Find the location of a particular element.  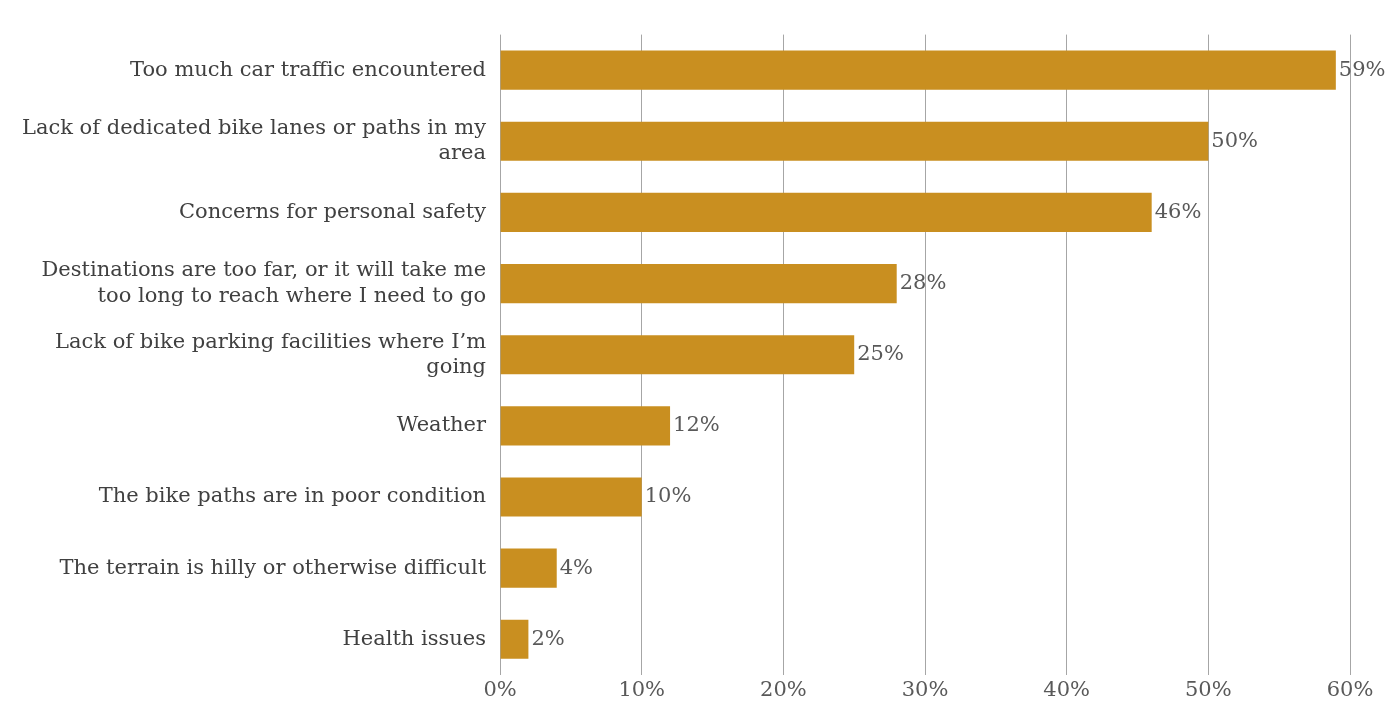

y-tick-label: Health issues is located at coordinates (414, 637).